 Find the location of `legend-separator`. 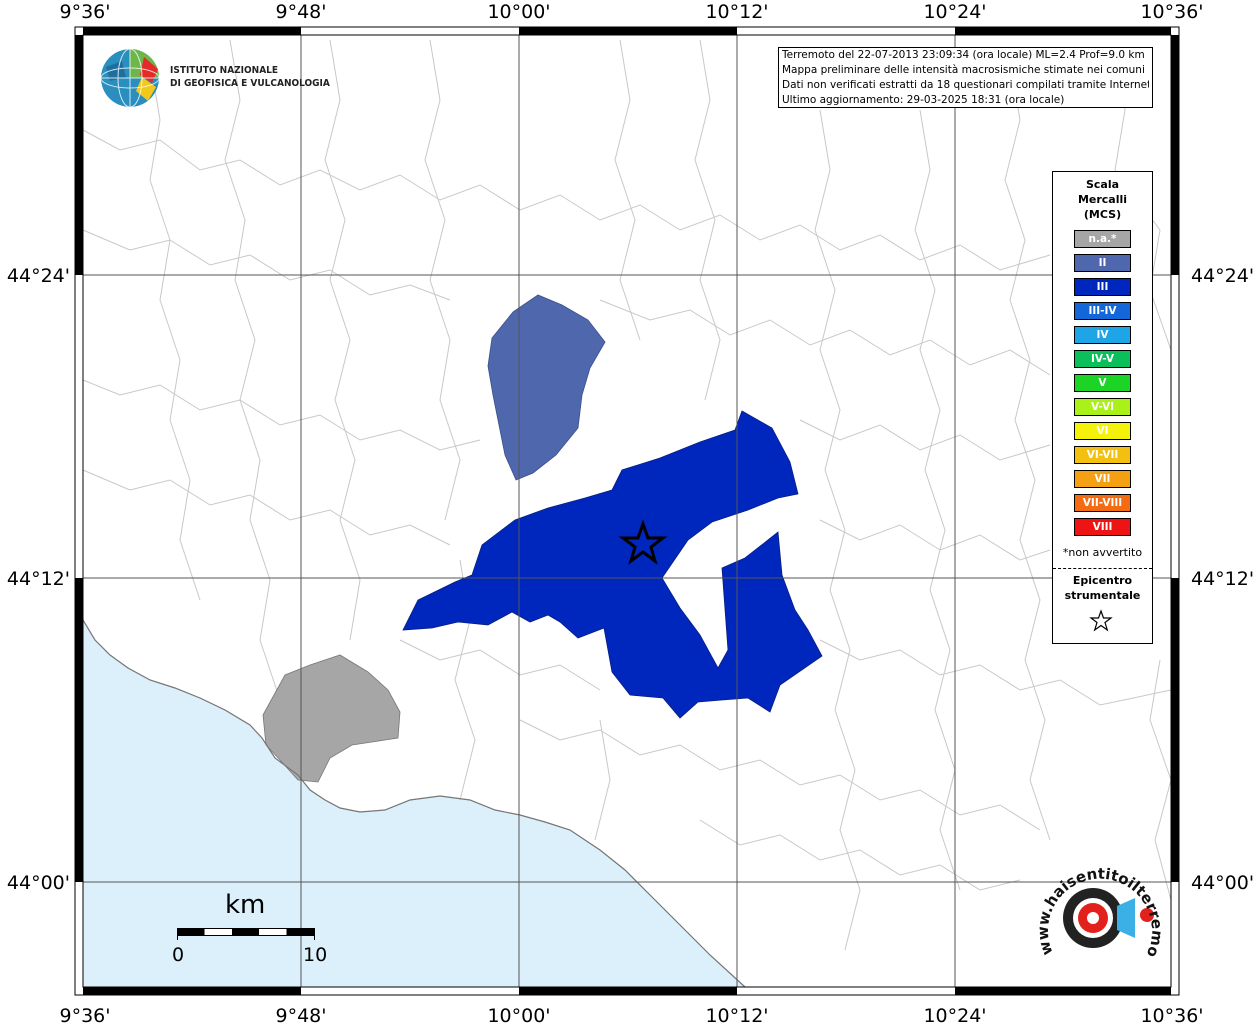

legend-separator is located at coordinates (1102, 568).